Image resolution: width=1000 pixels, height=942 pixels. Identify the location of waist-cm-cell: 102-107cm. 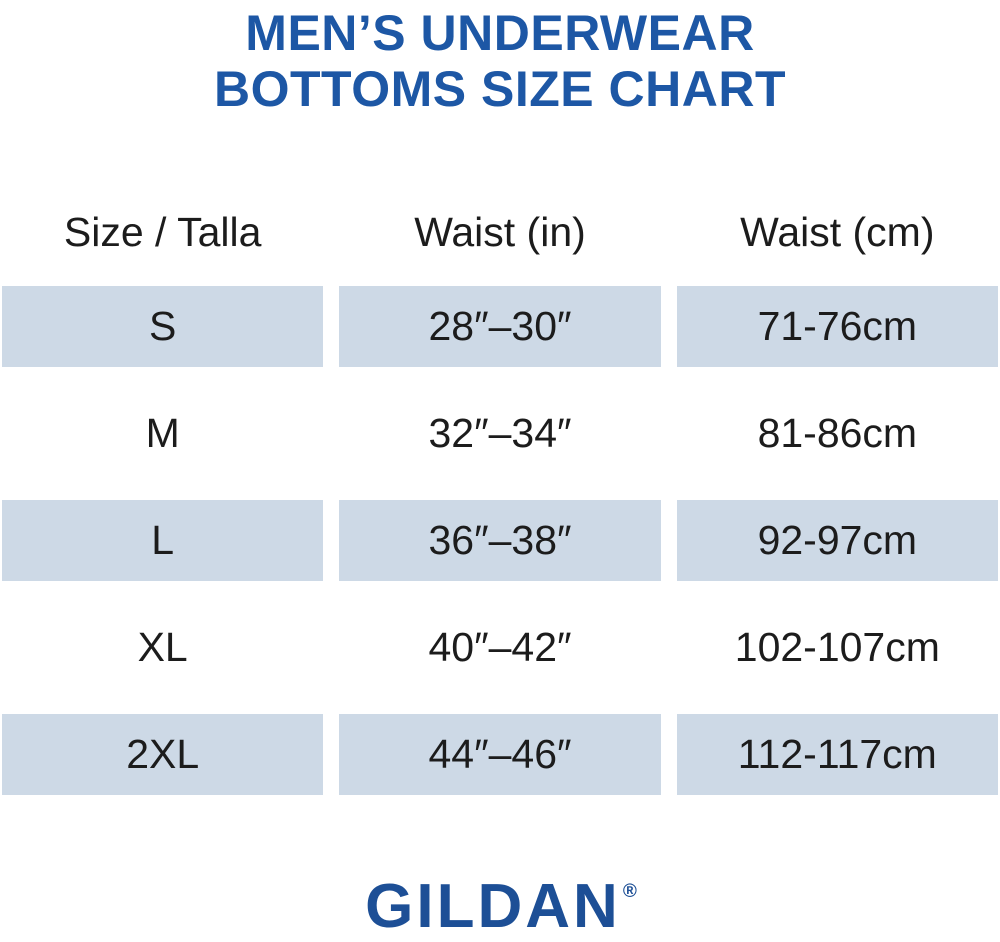
(837, 647).